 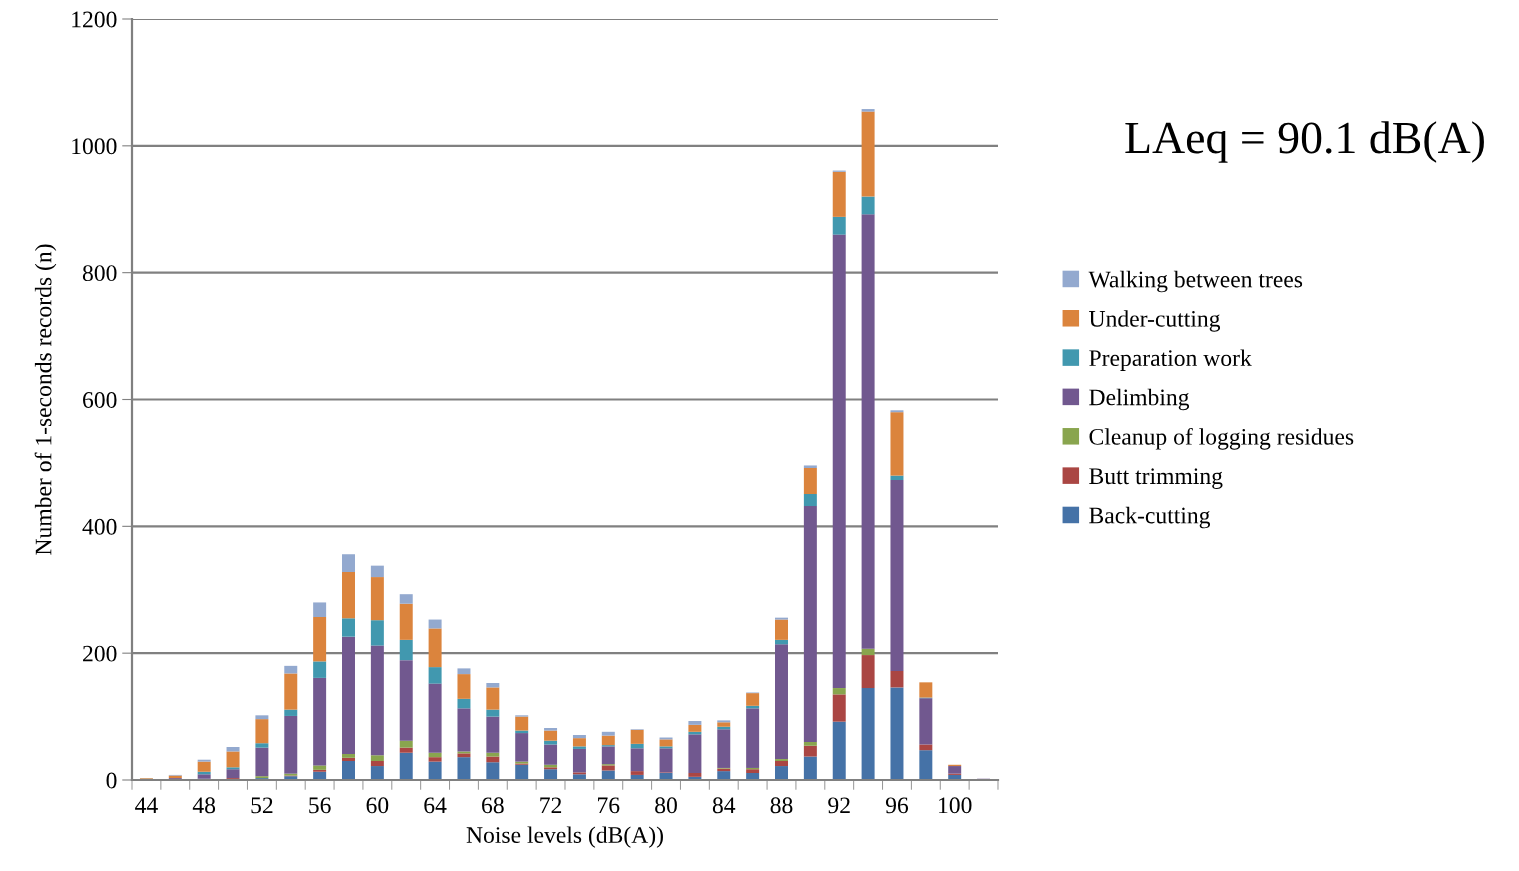 I want to click on x-tick-label: 48, so click(x=204, y=805).